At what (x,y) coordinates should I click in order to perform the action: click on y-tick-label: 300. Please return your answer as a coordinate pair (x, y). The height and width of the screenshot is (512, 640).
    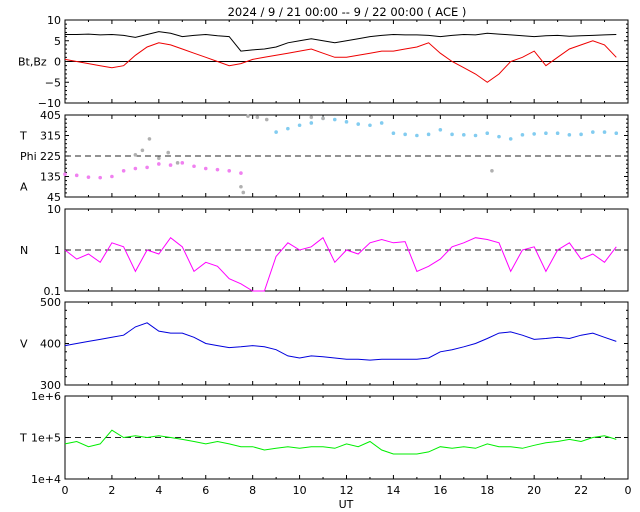
    Looking at the image, I should click on (50, 385).